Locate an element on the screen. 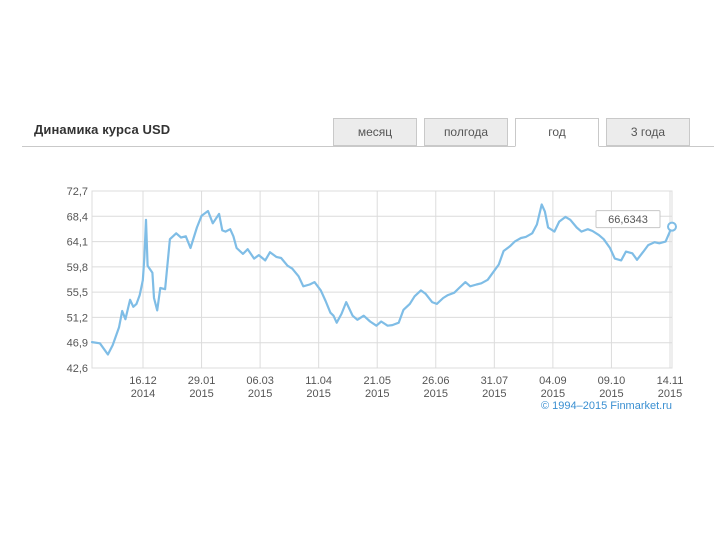 This screenshot has height=540, width=720. tab-half-year: полгода is located at coordinates (466, 132).